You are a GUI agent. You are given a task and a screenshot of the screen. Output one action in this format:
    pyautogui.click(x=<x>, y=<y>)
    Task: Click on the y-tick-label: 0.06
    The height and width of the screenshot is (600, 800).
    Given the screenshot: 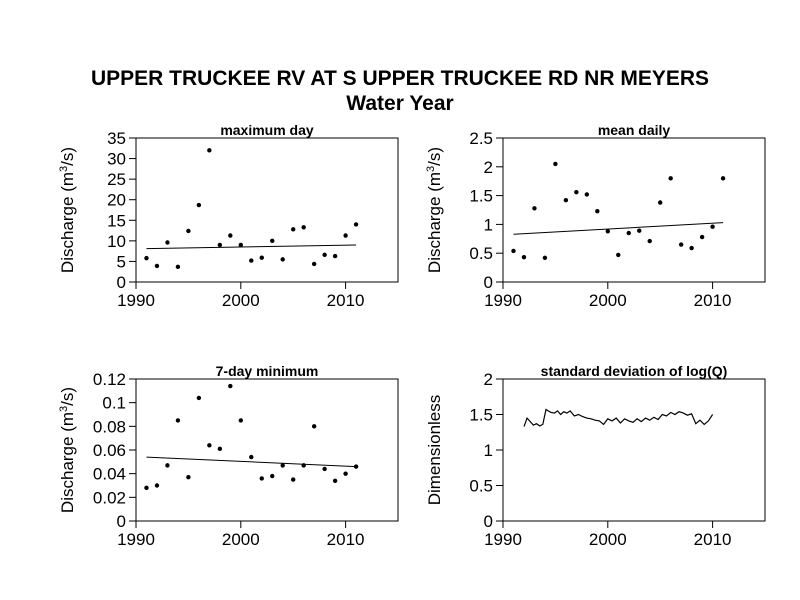 What is the action you would take?
    pyautogui.click(x=109, y=450)
    